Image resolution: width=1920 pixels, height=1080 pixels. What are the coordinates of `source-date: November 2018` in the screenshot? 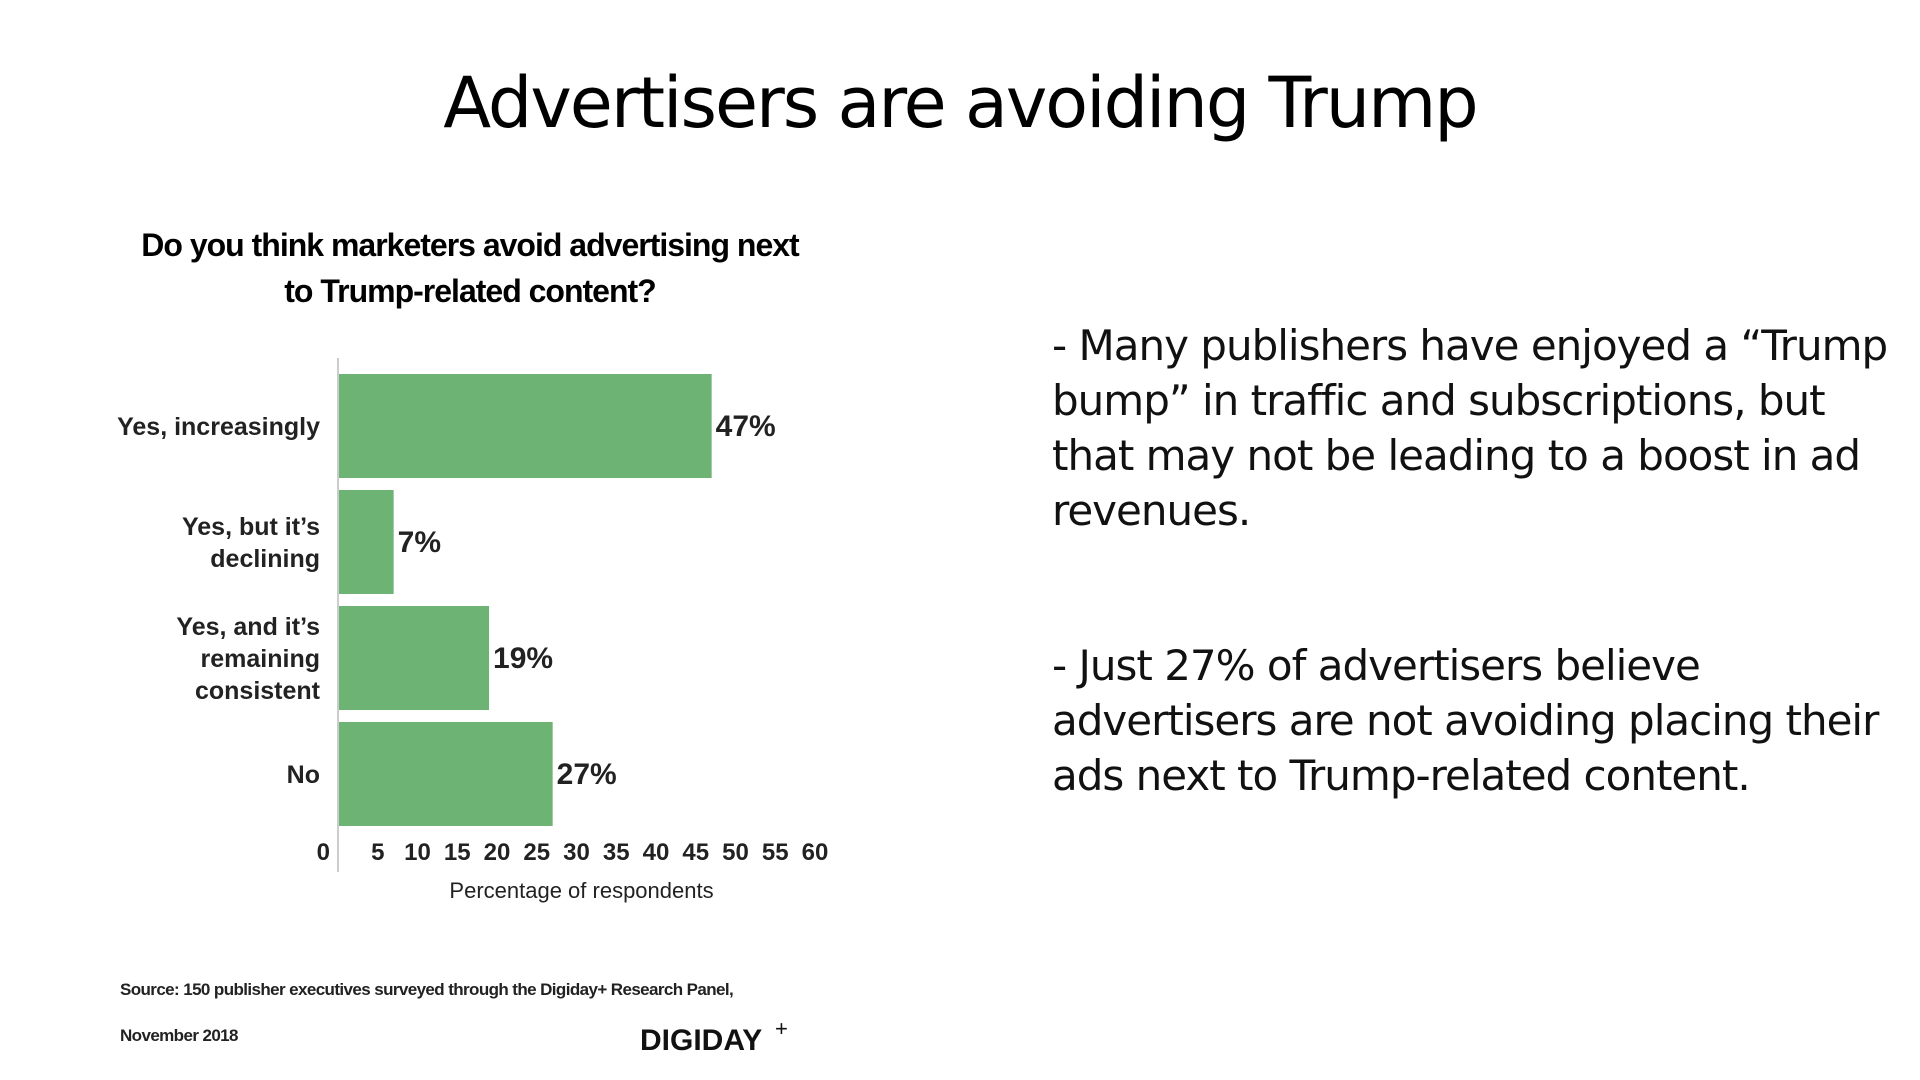 It's located at (179, 1035).